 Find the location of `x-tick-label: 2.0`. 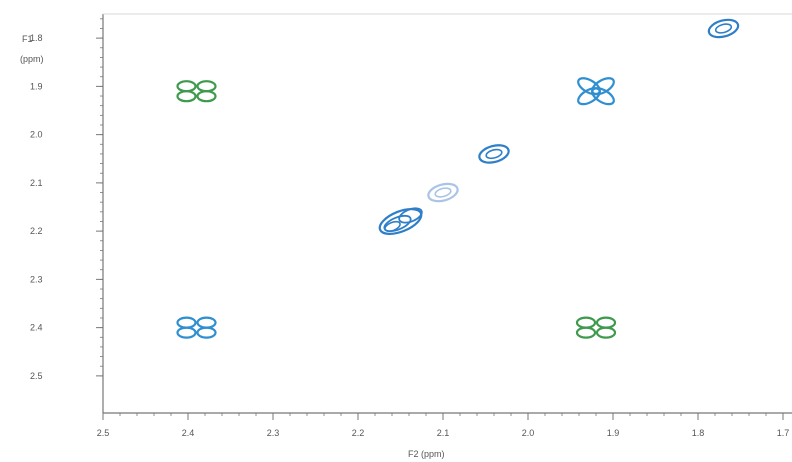

x-tick-label: 2.0 is located at coordinates (528, 433).